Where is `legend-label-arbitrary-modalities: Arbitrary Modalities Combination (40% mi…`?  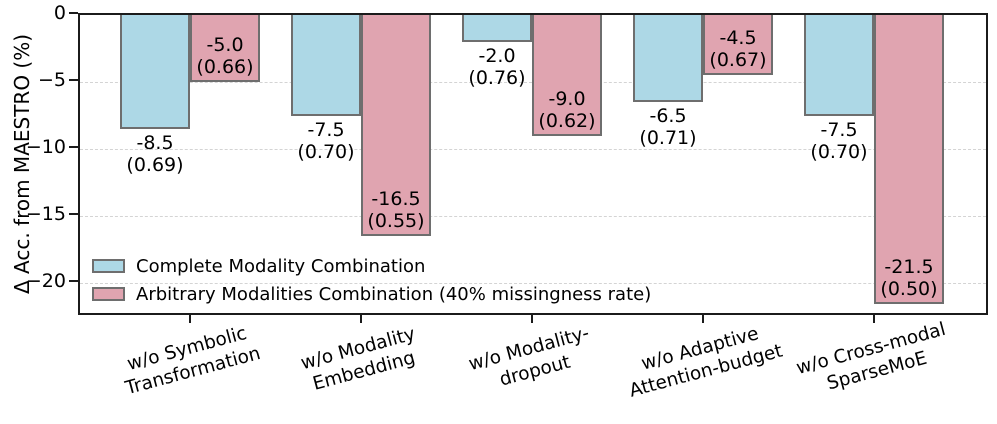 legend-label-arbitrary-modalities: Arbitrary Modalities Combination (40% mi… is located at coordinates (394, 294).